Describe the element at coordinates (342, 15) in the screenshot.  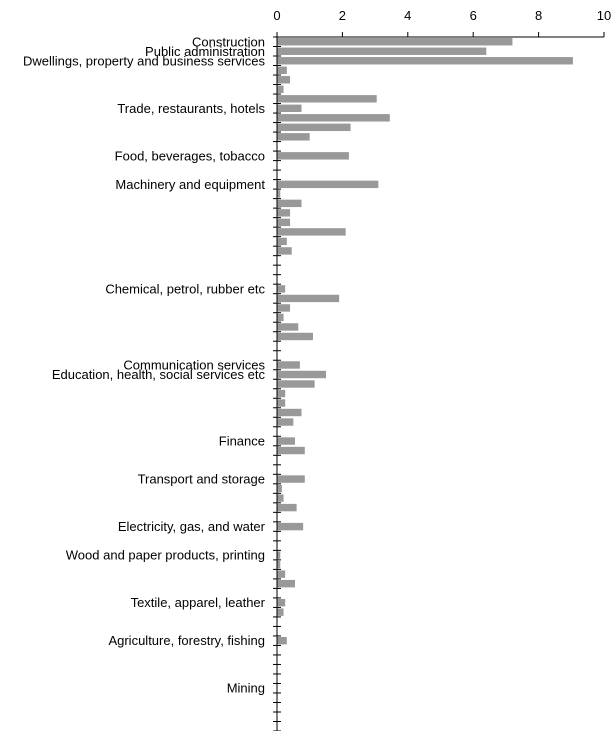
I see `x-tick-label: 2` at that location.